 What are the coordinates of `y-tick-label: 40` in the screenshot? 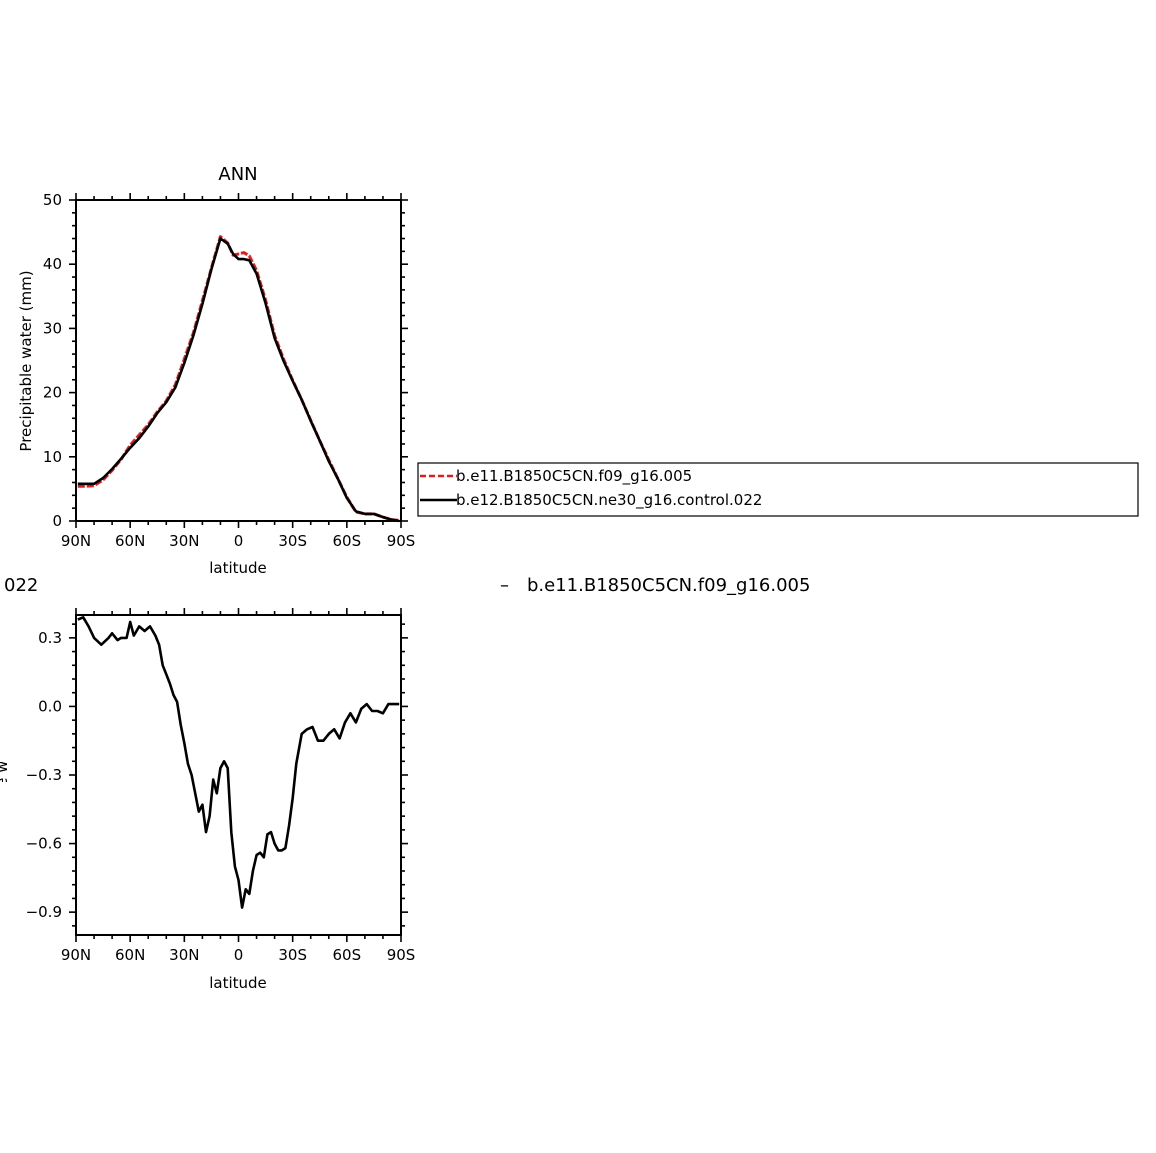 It's located at (52, 264).